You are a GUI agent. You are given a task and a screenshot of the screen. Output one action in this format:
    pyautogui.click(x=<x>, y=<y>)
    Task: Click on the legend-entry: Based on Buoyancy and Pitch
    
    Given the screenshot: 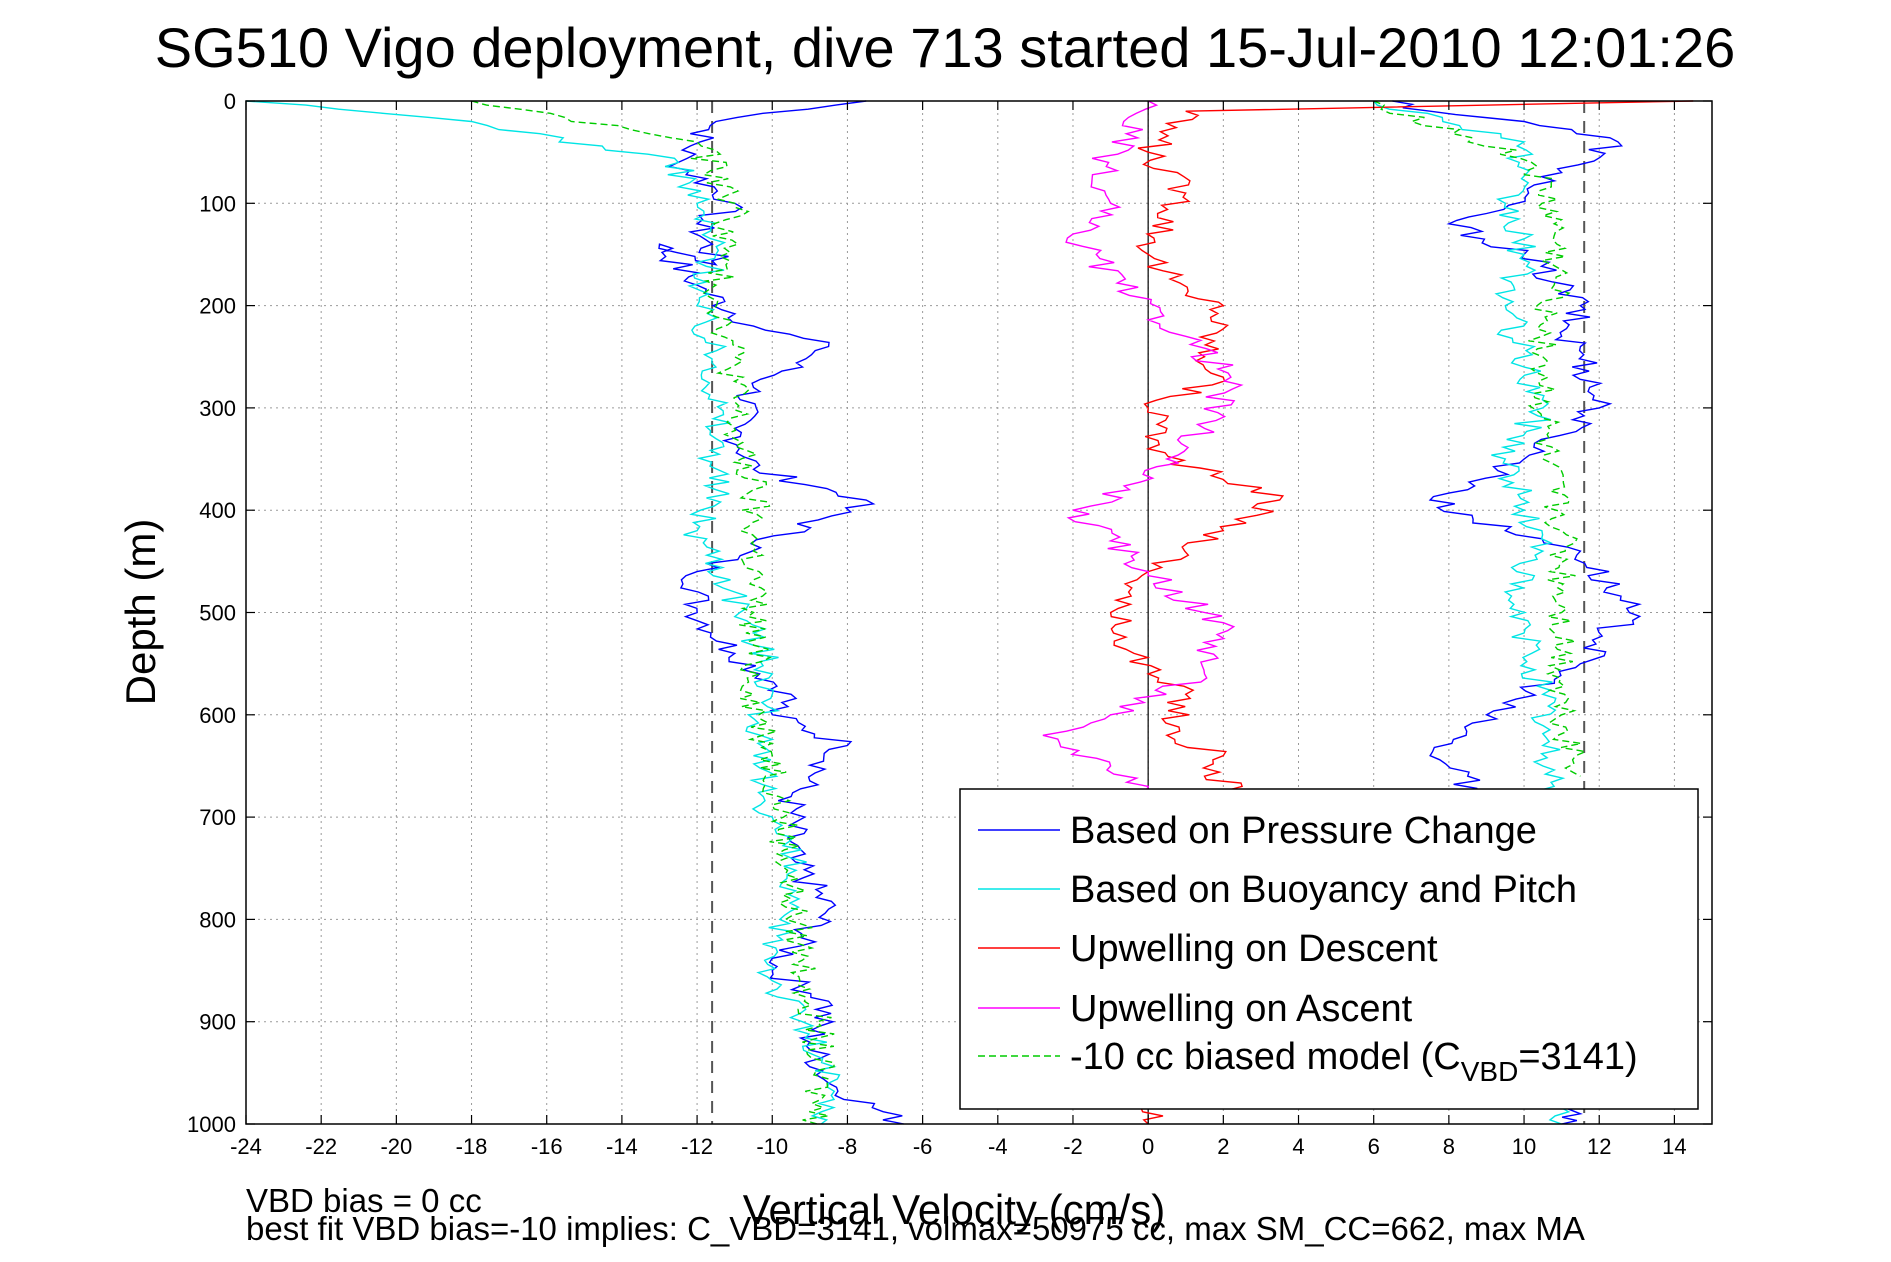 What is the action you would take?
    pyautogui.click(x=1323, y=890)
    